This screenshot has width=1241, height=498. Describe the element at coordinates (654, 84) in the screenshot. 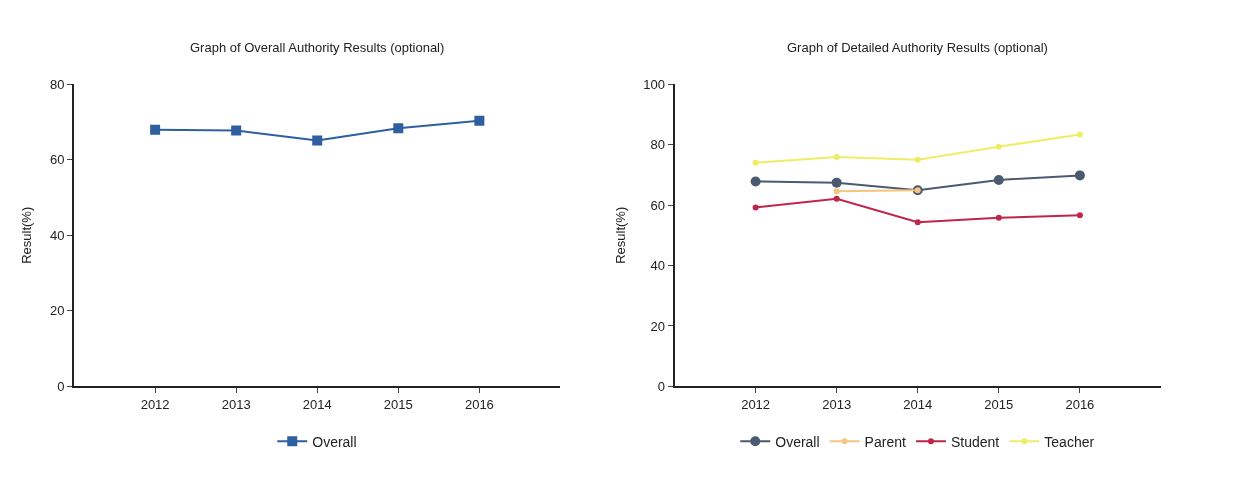

I see `y-tick-label: 100` at that location.